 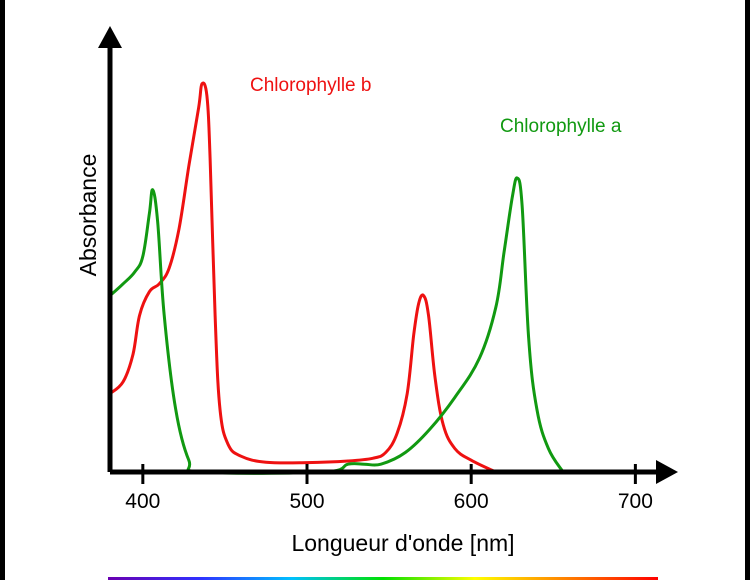 What do you see at coordinates (110, 37) in the screenshot?
I see `y-axis-arrow` at bounding box center [110, 37].